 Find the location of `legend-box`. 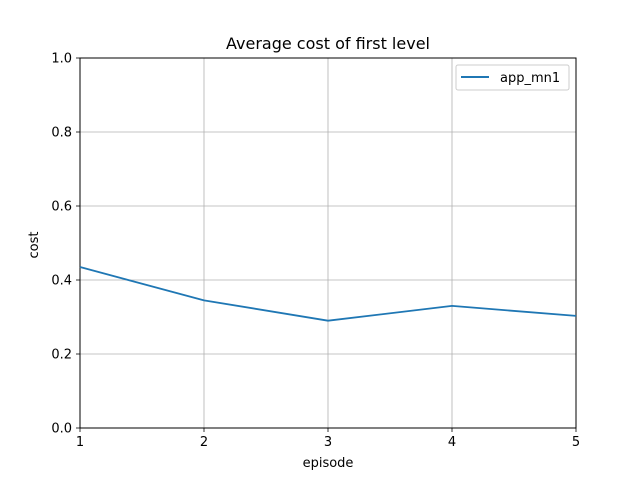

legend-box is located at coordinates (512, 77).